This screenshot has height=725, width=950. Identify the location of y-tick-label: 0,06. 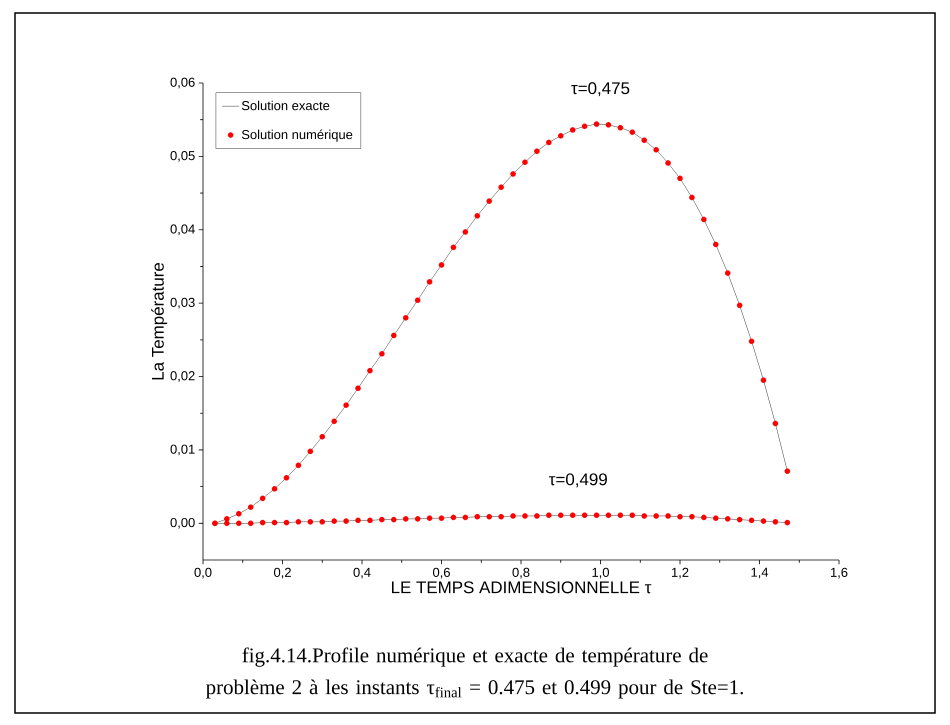
(182, 83).